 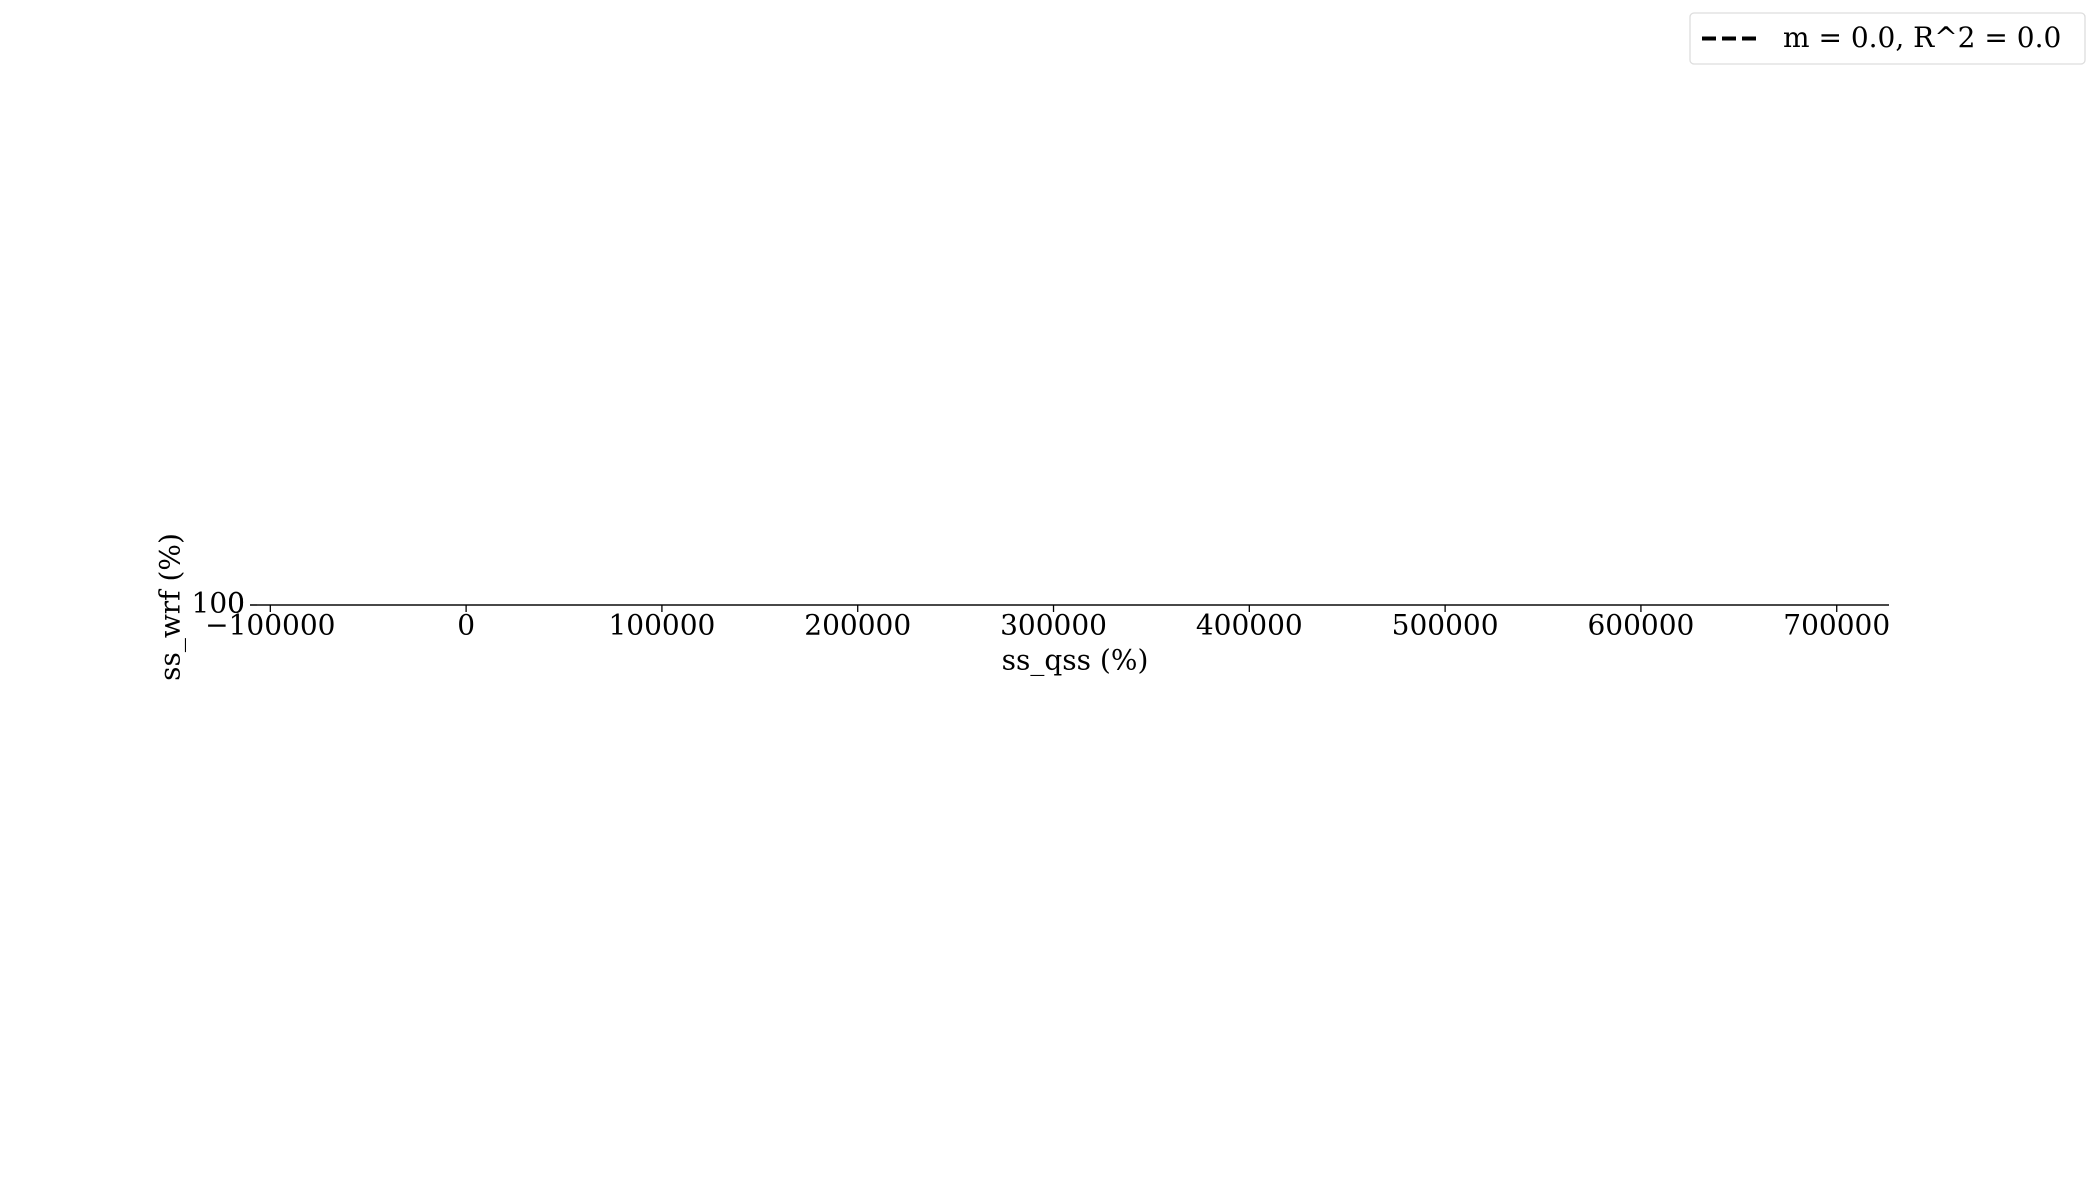 What do you see at coordinates (170, 607) in the screenshot?
I see `y-axis-label: ss_wrf (%)` at bounding box center [170, 607].